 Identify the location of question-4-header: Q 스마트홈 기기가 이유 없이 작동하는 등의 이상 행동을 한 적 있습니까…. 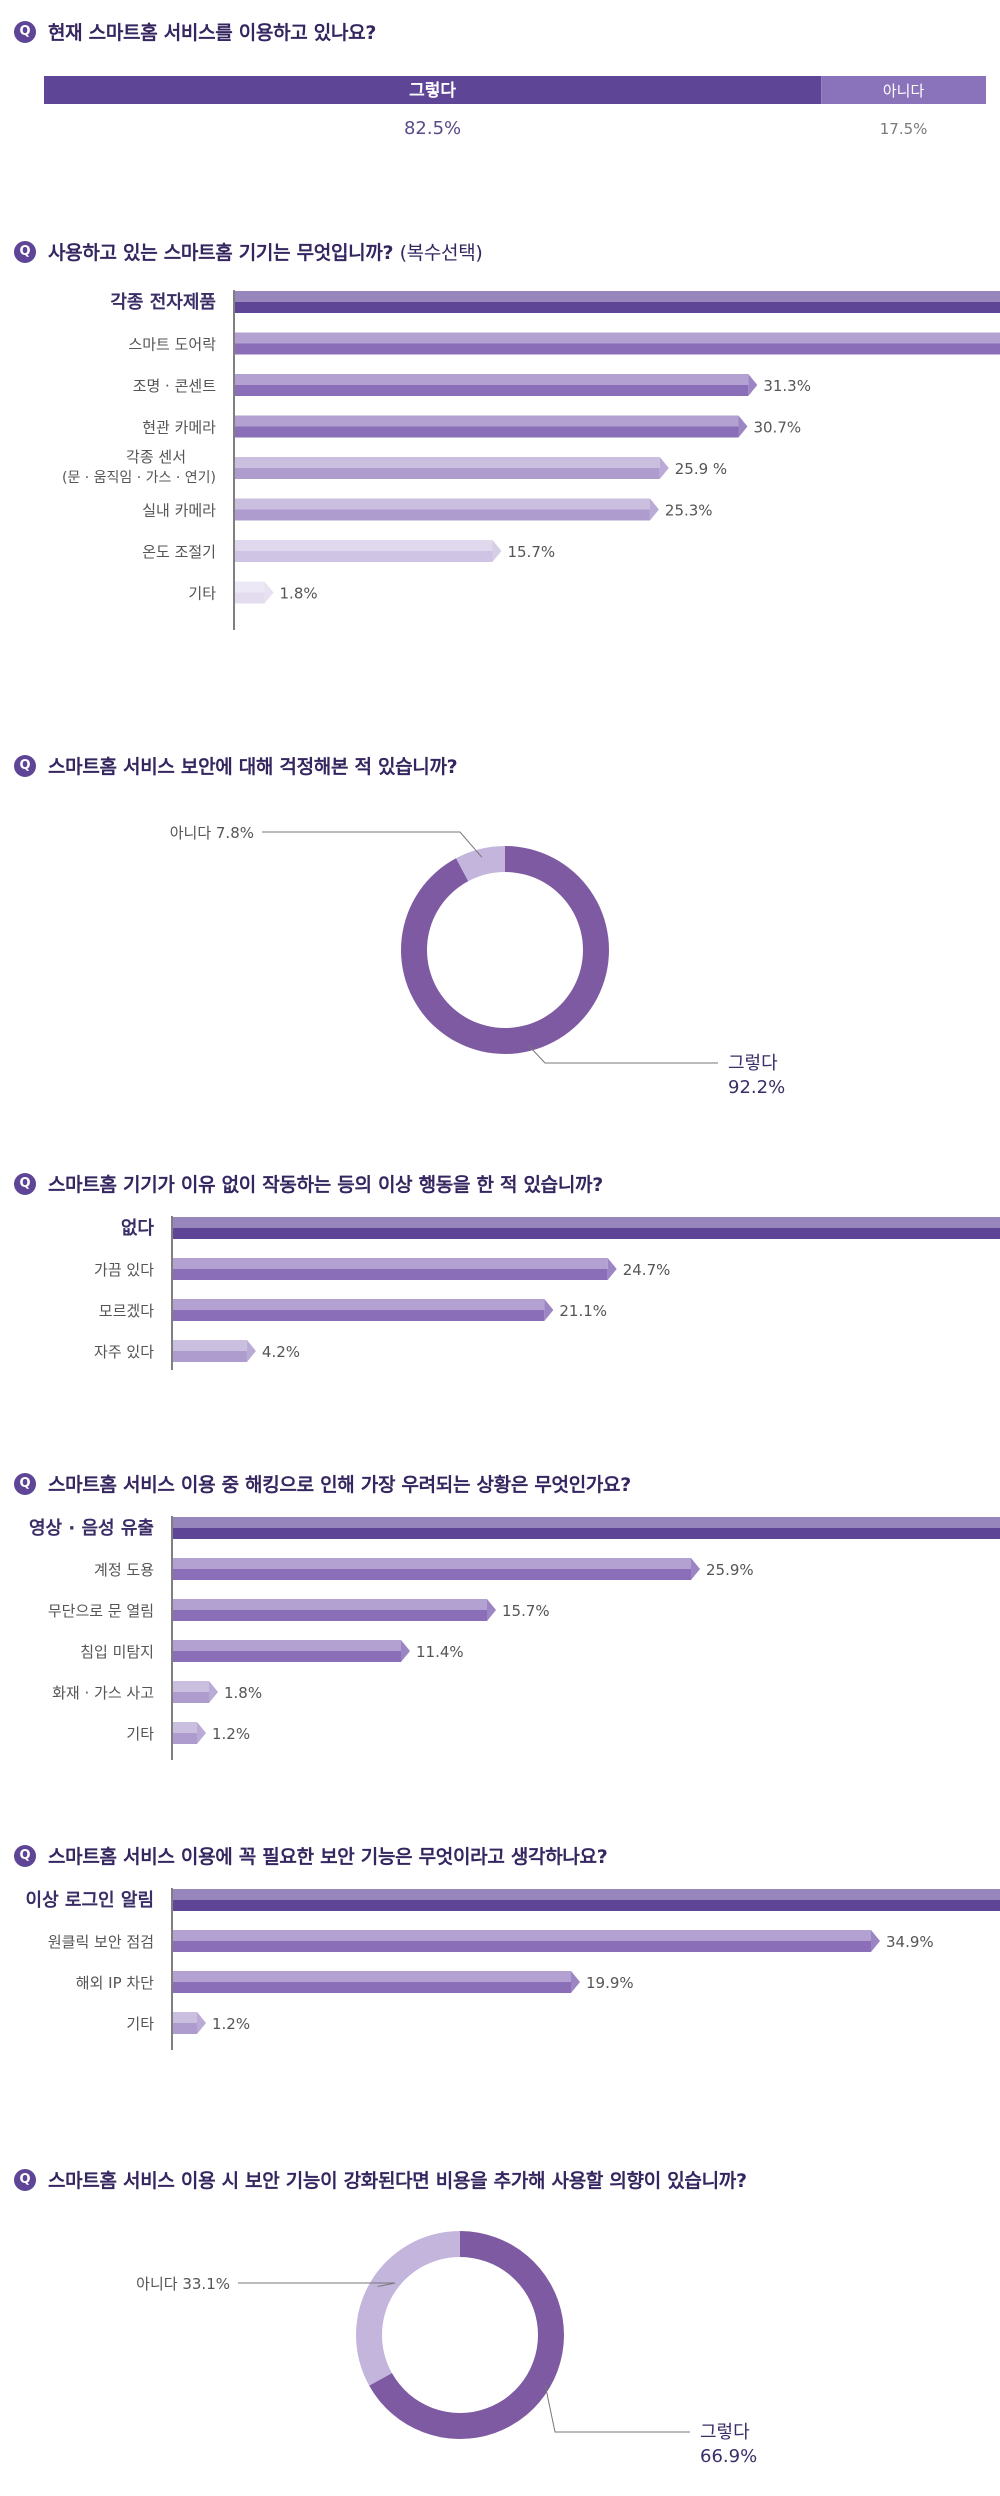
(308, 1183).